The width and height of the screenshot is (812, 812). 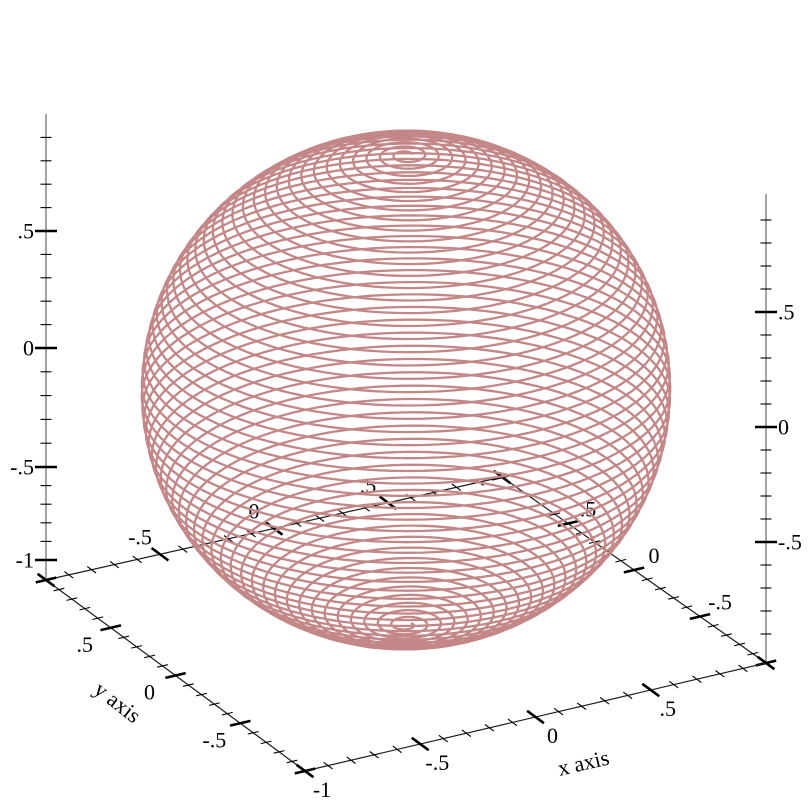 I want to click on z-axis-left: .5 0 -.5 -1, so click(x=33, y=347).